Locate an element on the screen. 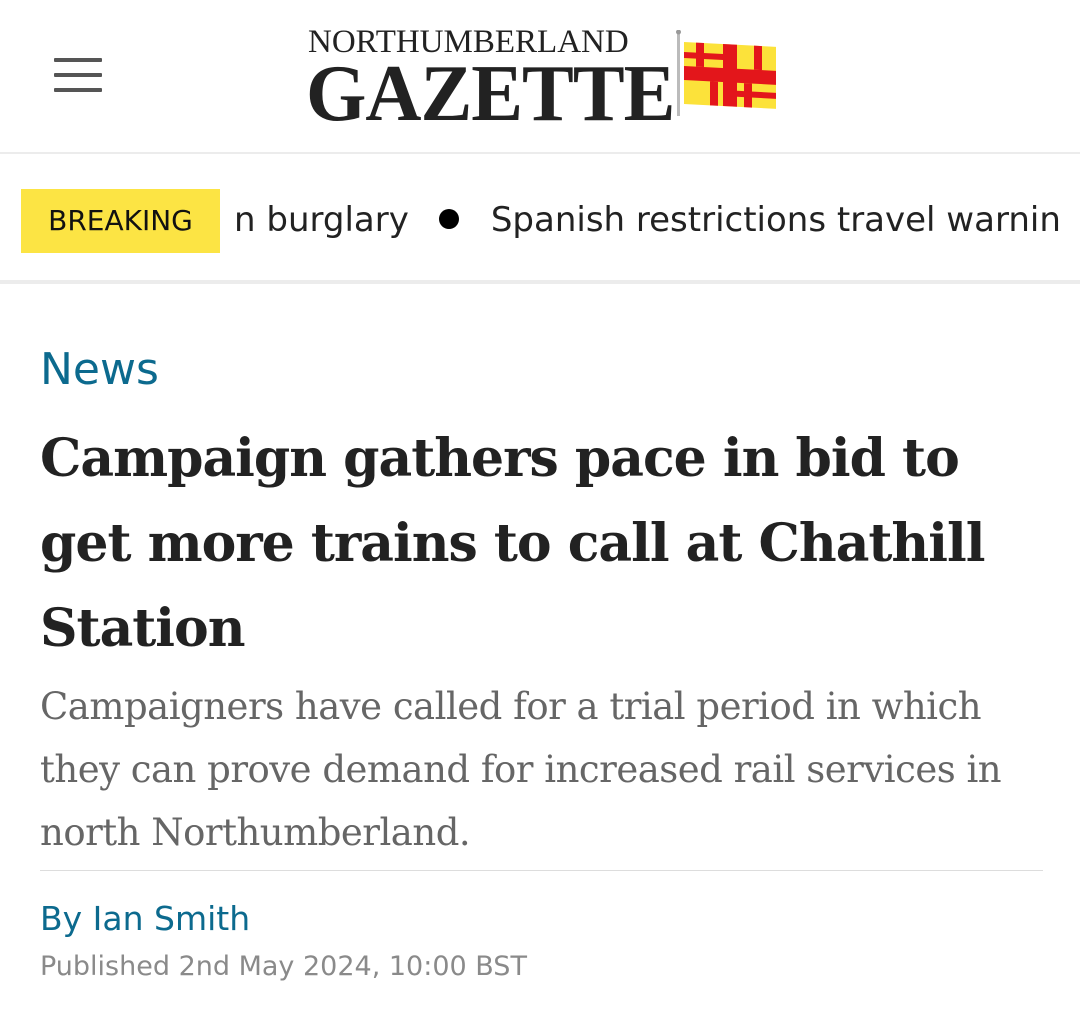  author-byline: By Ian Smith is located at coordinates (145, 918).